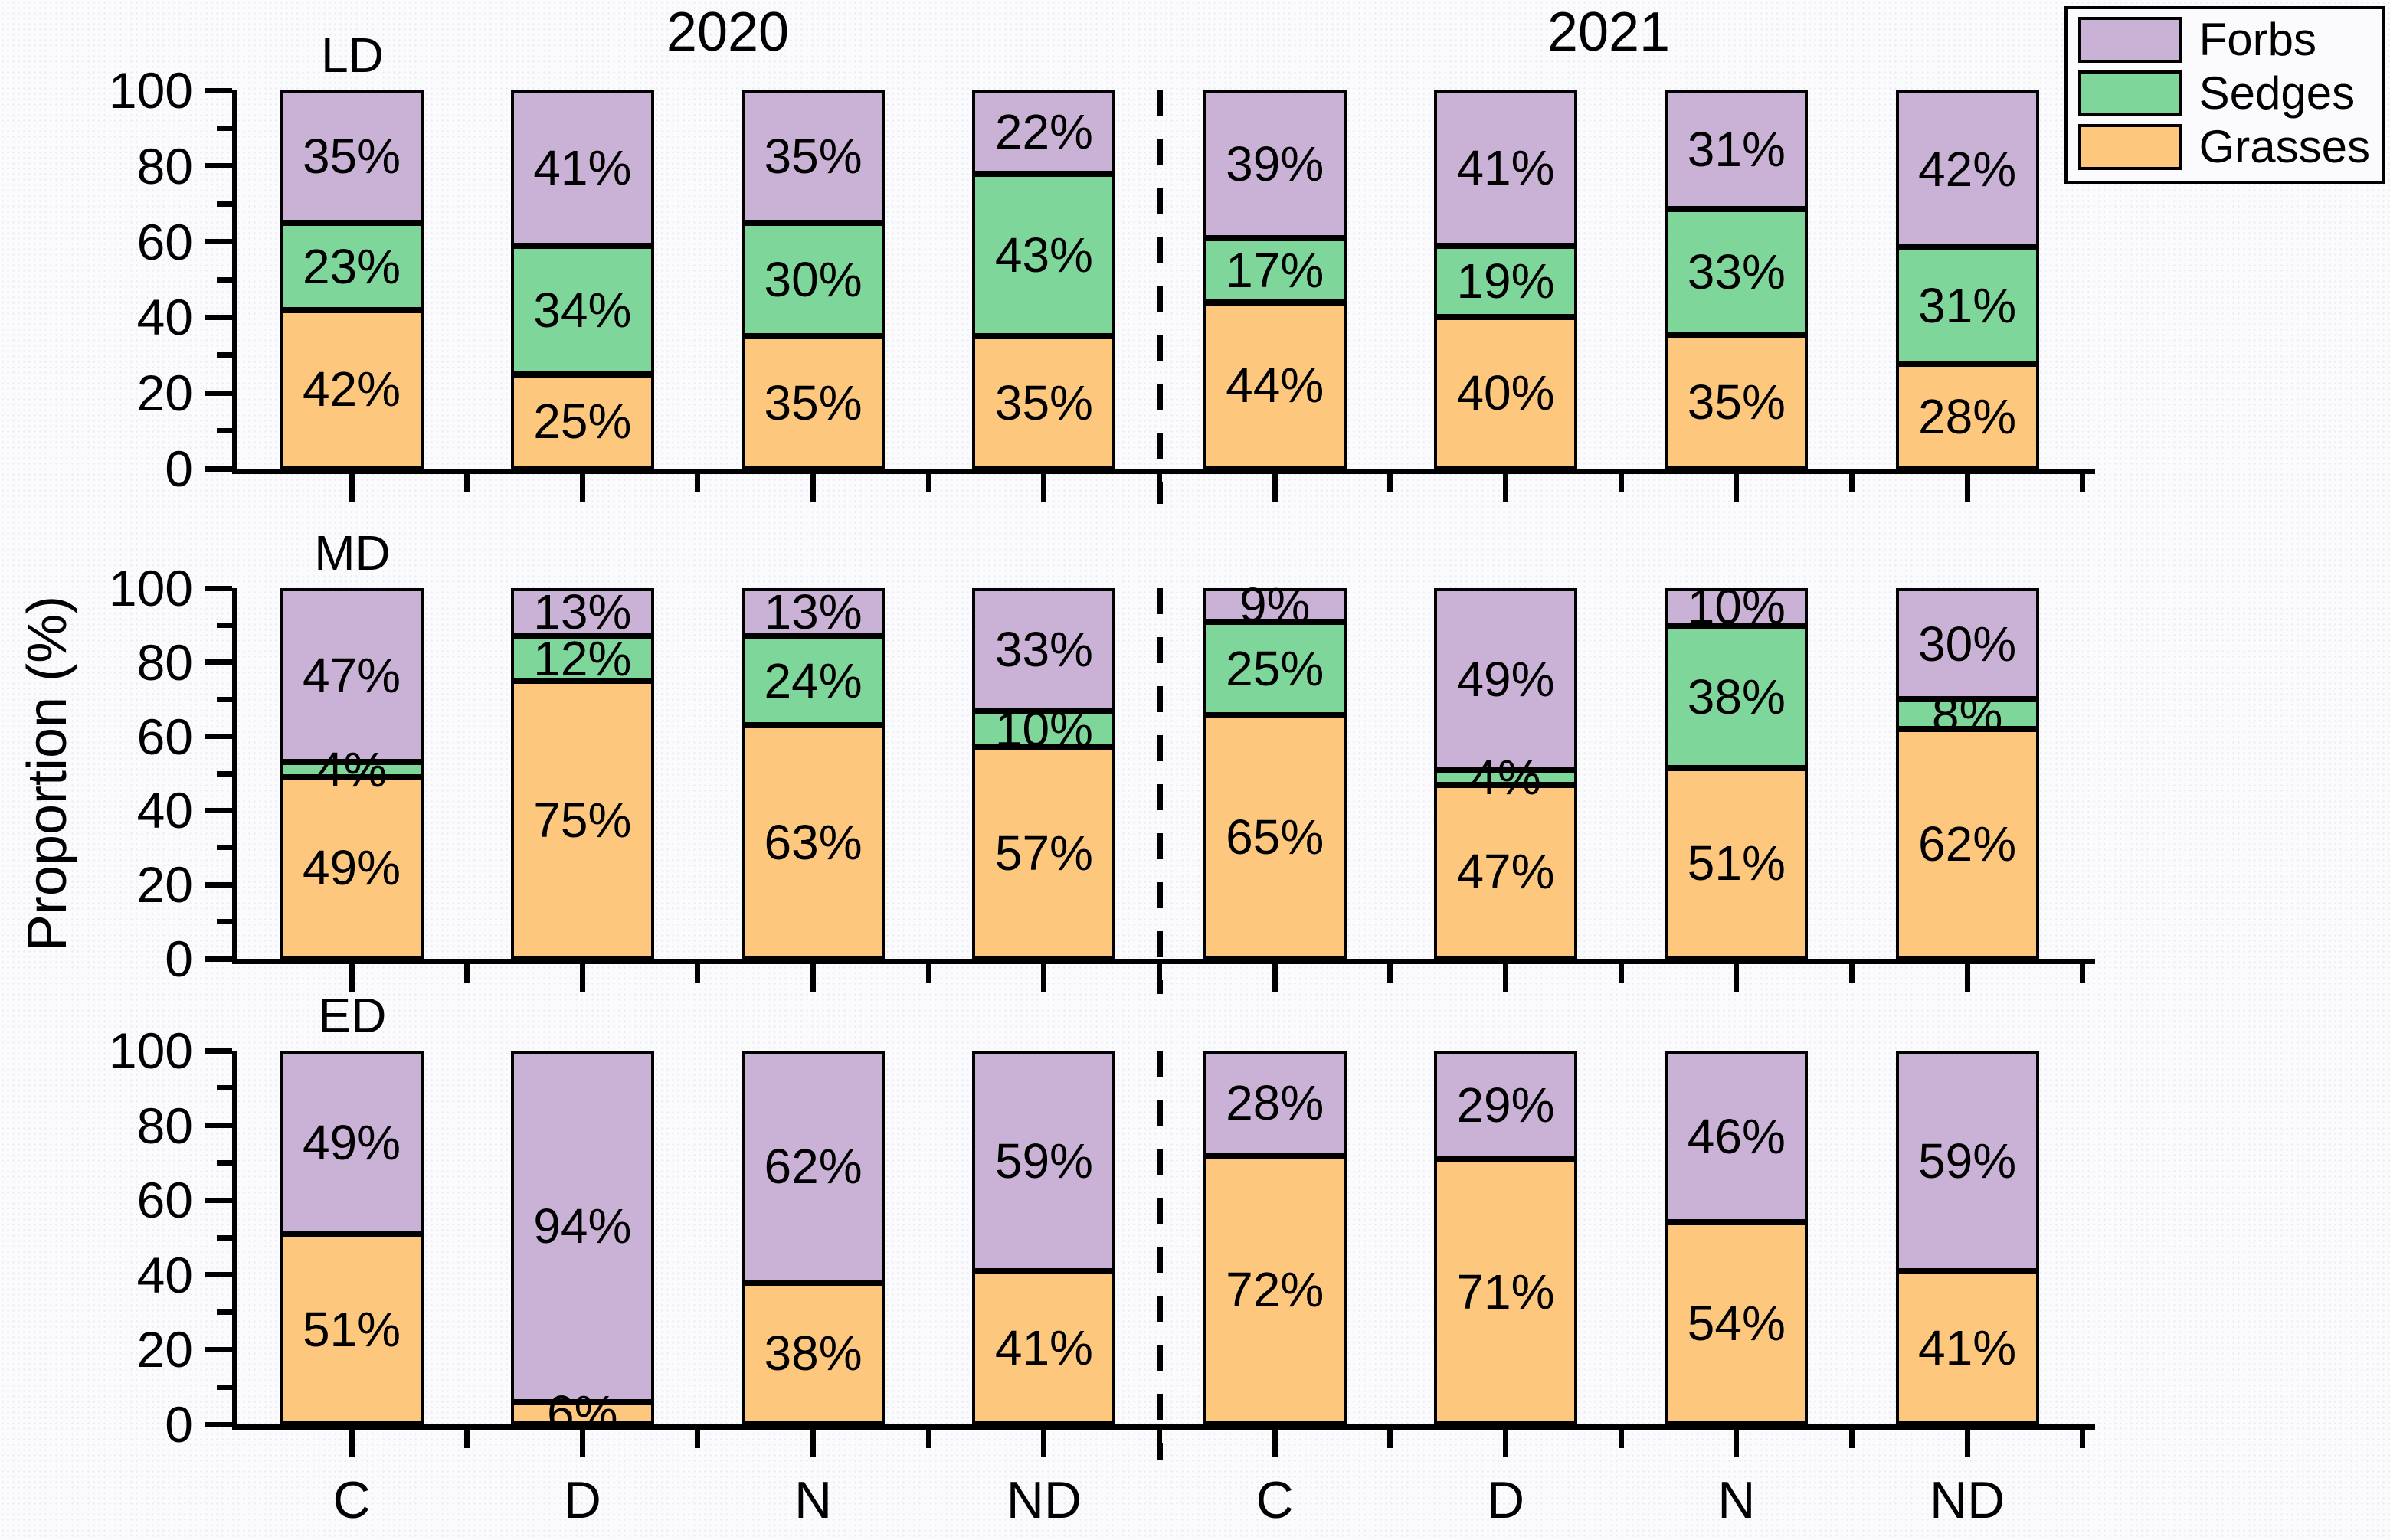 The image size is (2390, 1540). Describe the element at coordinates (1275, 669) in the screenshot. I see `segment-value-label: 25%` at that location.